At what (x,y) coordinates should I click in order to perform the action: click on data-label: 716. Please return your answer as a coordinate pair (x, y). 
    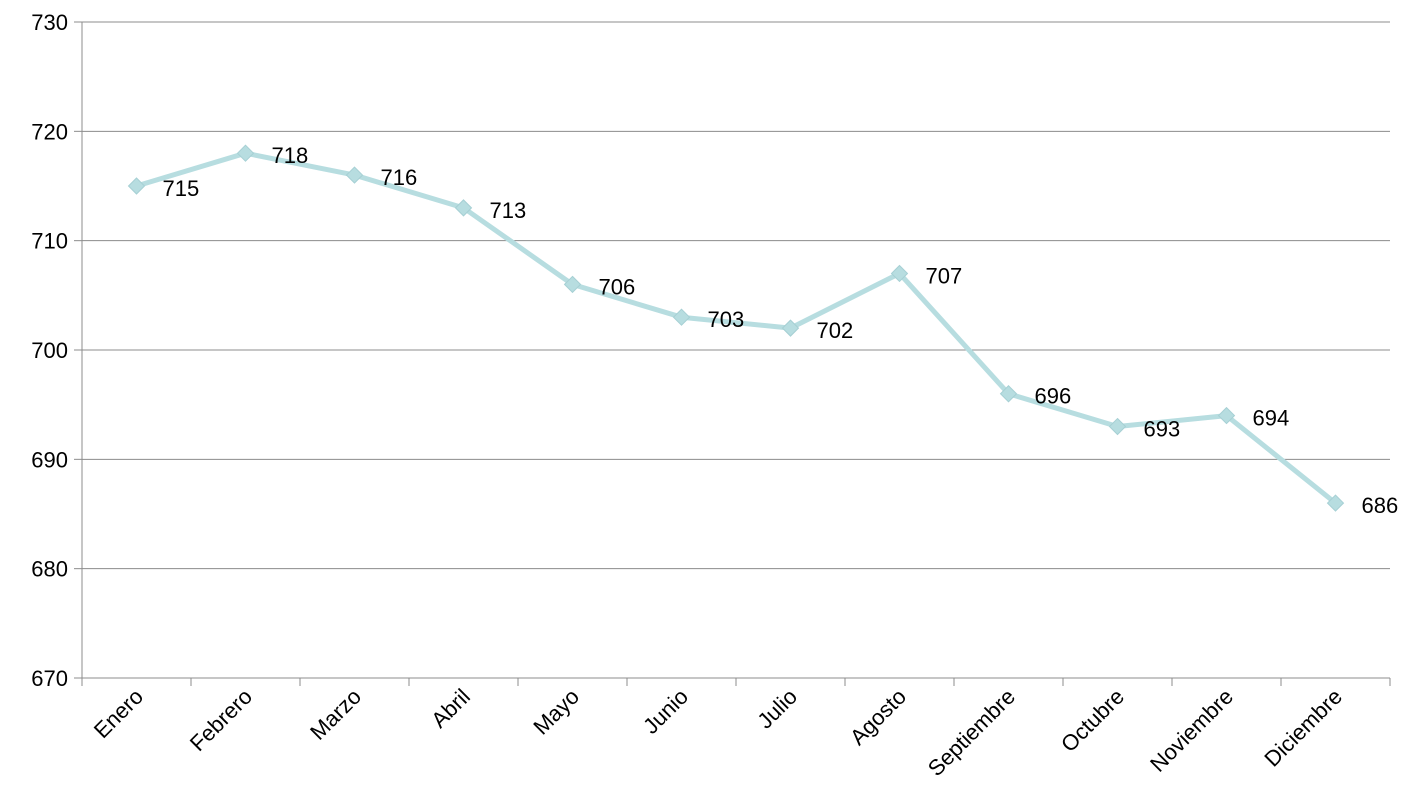
    Looking at the image, I should click on (399, 177).